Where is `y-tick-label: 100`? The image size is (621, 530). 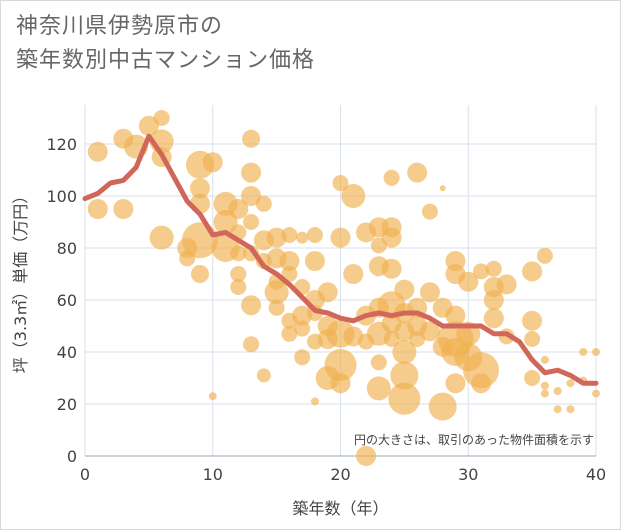 y-tick-label: 100 is located at coordinates (61, 196).